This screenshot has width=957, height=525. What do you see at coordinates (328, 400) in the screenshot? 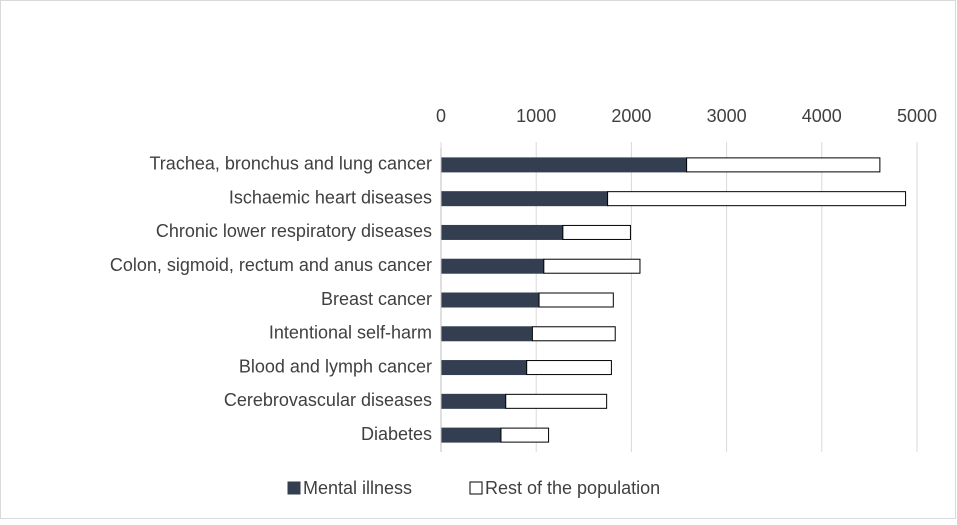
I see `y-tick-label: Cerebrovascular diseases` at bounding box center [328, 400].